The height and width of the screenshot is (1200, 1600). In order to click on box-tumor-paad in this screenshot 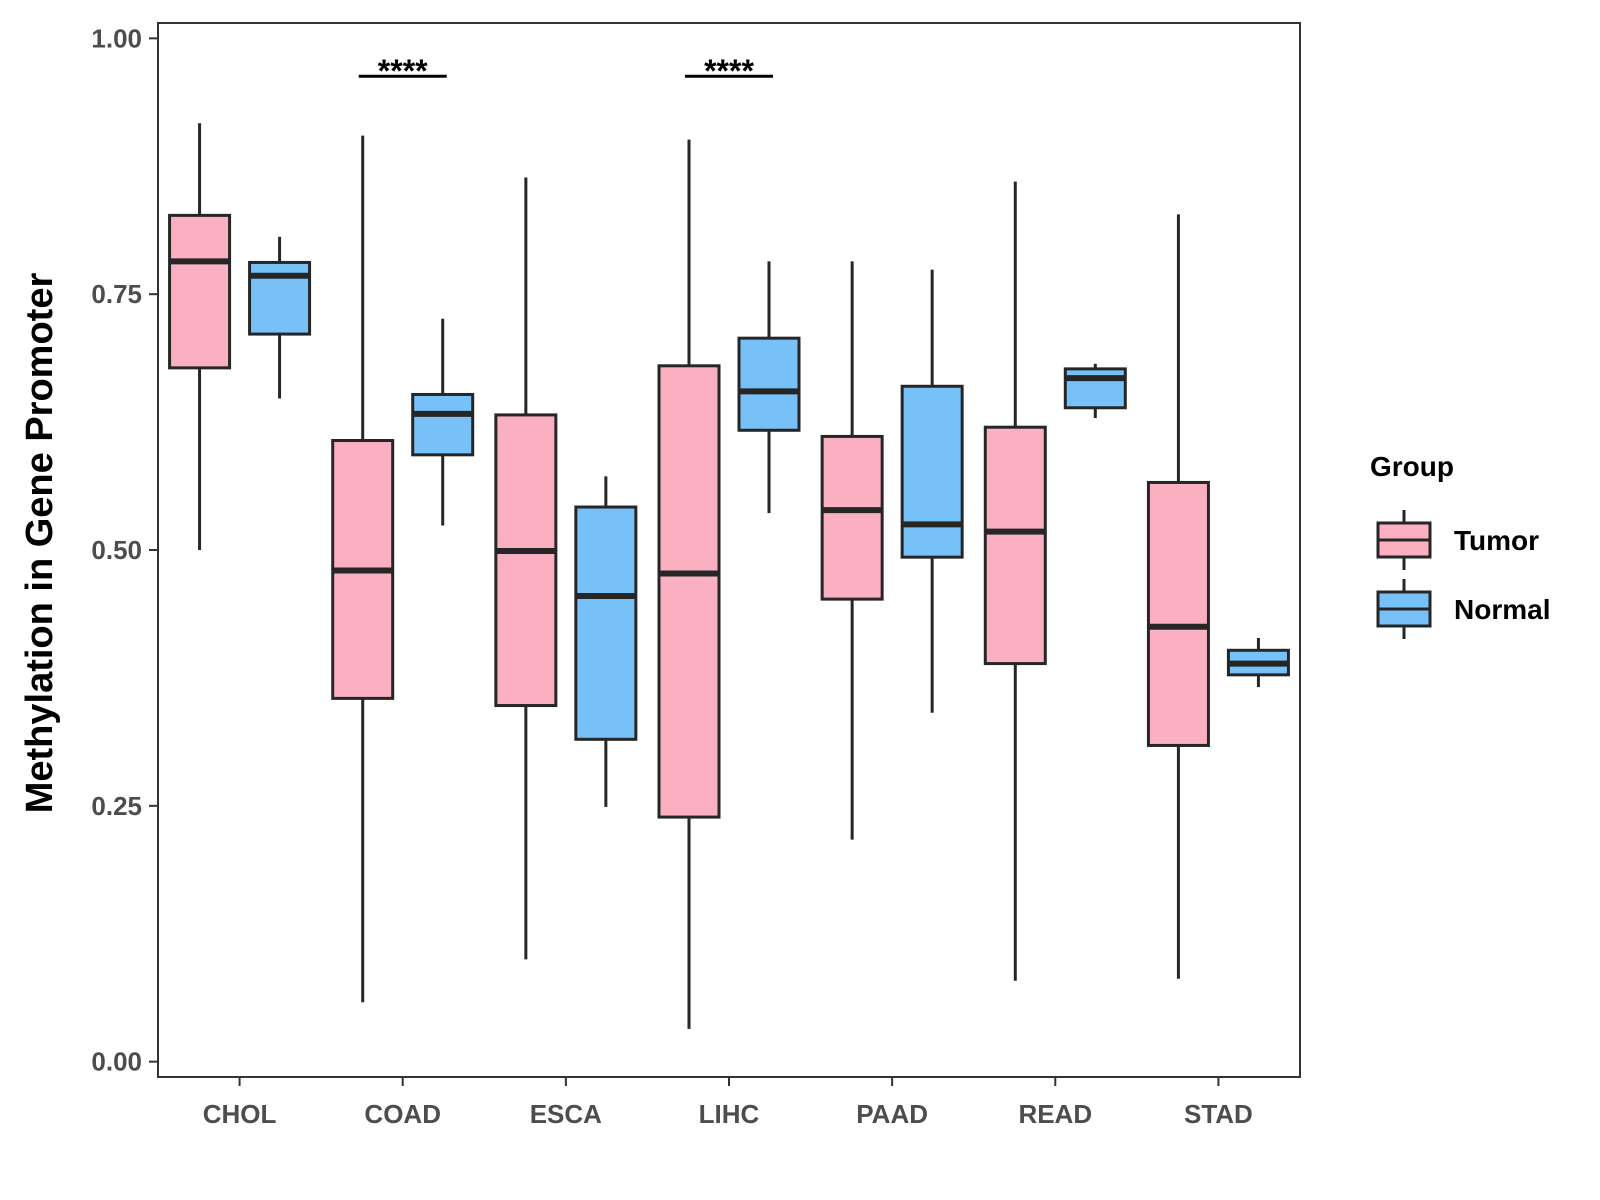, I will do `click(852, 550)`.